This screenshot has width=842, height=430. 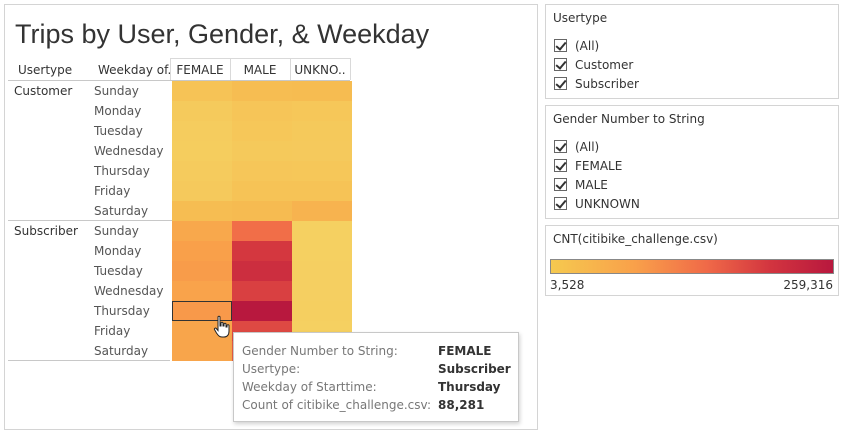 I want to click on heatmap-cell-subscriber-friday-female, so click(x=202, y=331).